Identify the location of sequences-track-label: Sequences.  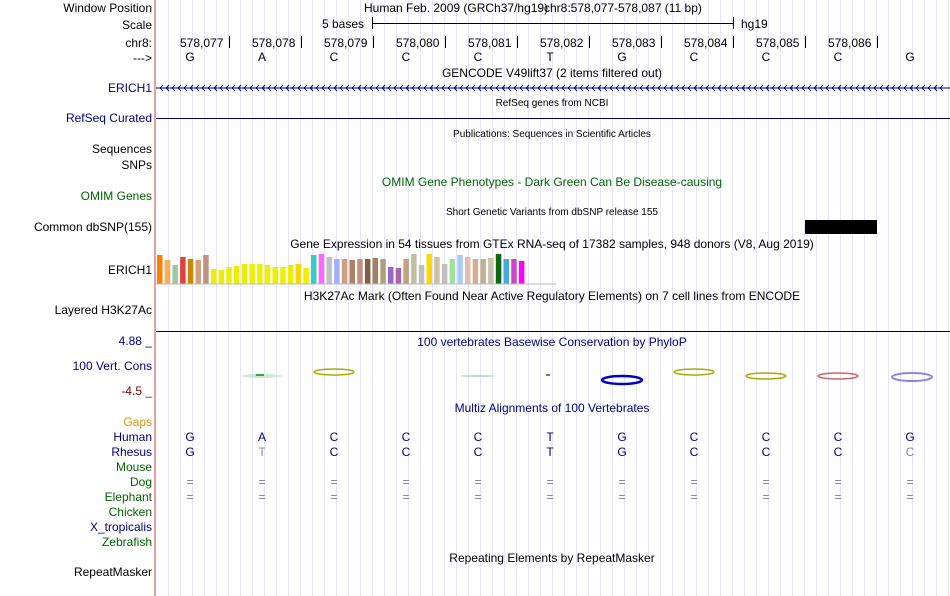
(121, 149).